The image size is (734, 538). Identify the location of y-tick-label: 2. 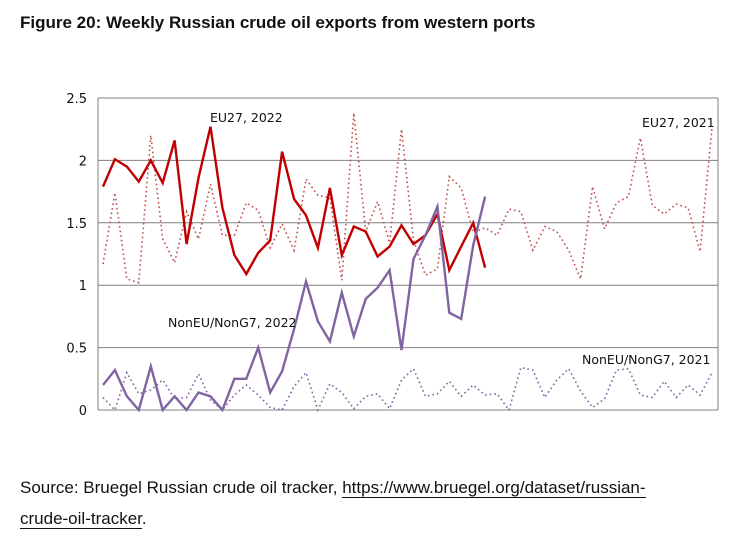
(83, 161).